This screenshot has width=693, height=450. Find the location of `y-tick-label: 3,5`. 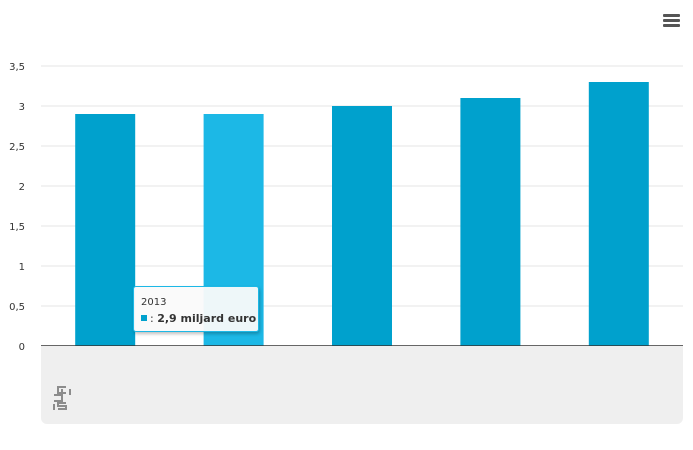

y-tick-label: 3,5 is located at coordinates (17, 67).